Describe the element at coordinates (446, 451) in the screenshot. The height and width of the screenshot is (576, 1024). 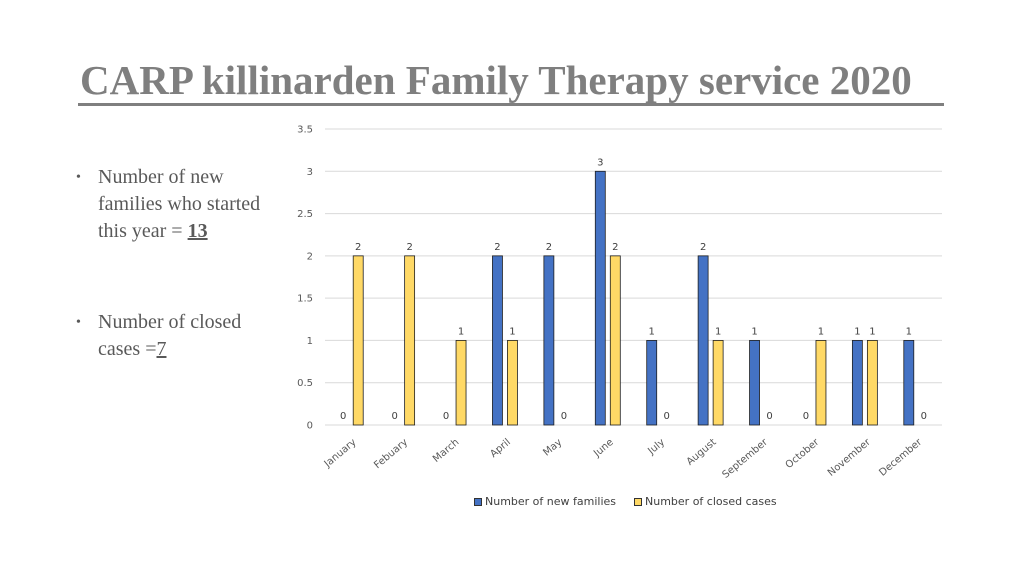
I see `x-tick-label: March` at that location.